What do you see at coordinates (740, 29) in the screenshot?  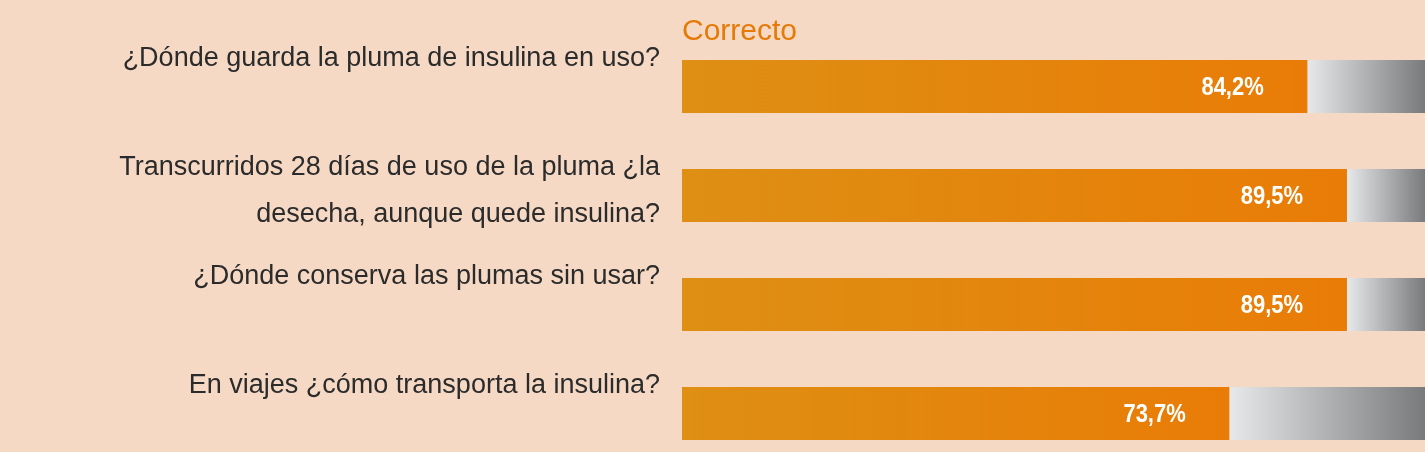 I see `series-label: Correcto` at bounding box center [740, 29].